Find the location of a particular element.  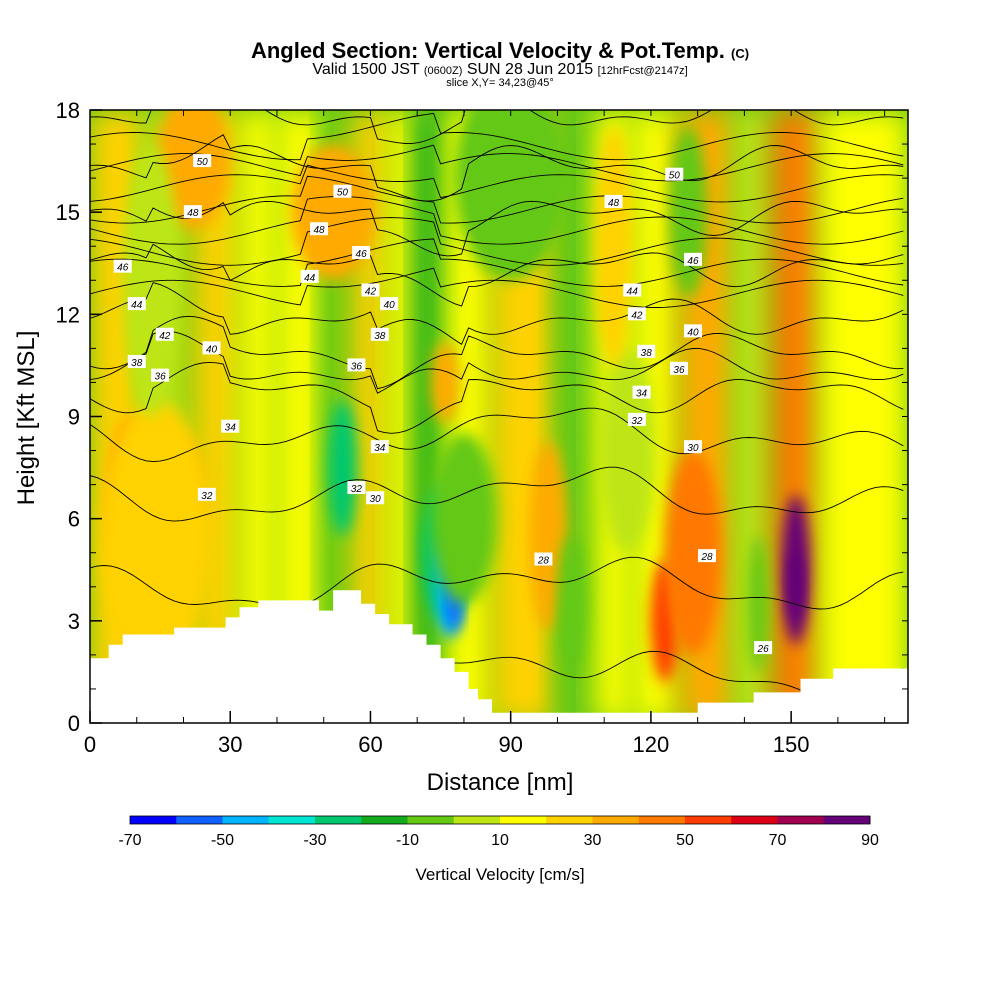

colorbar-tick-label: -70 is located at coordinates (129, 840).